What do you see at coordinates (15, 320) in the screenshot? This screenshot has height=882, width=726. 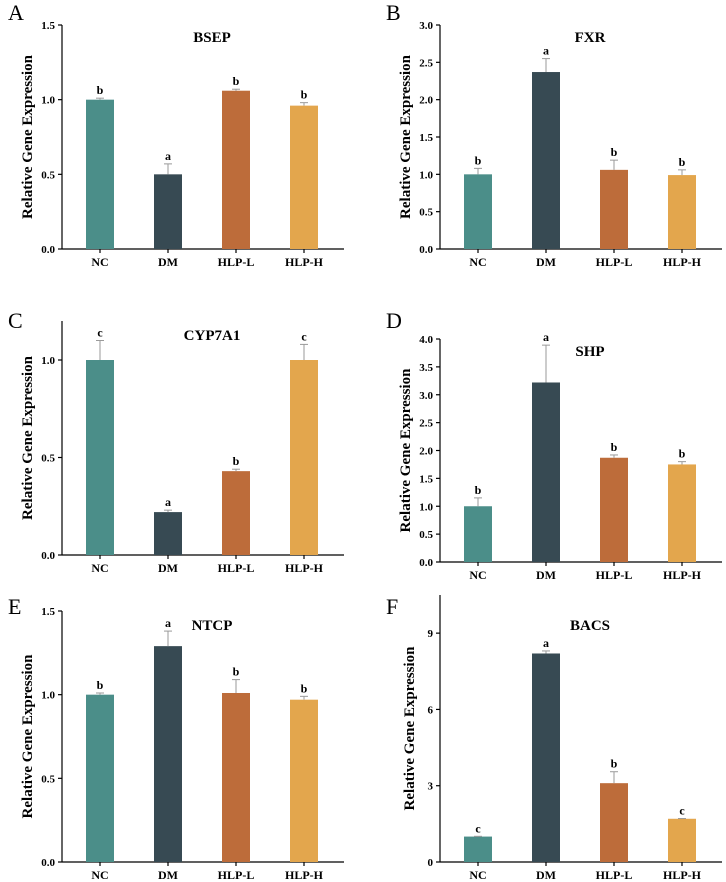 I see `panel-letter: C` at bounding box center [15, 320].